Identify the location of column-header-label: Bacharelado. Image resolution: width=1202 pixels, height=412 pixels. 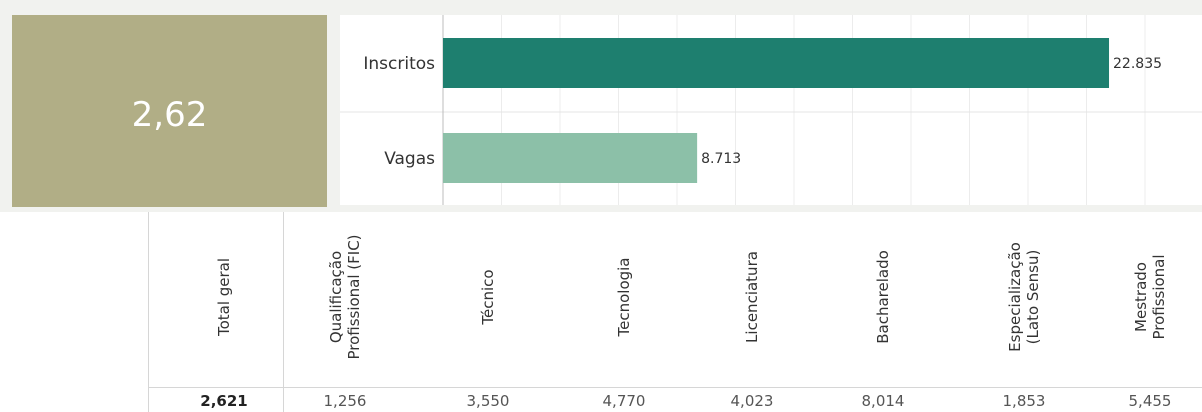
(883, 297).